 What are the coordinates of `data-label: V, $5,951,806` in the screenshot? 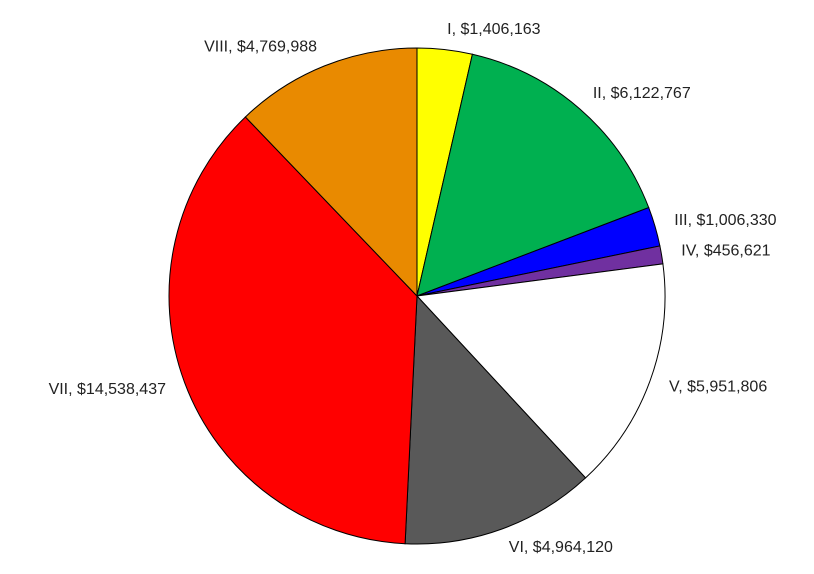 It's located at (718, 386).